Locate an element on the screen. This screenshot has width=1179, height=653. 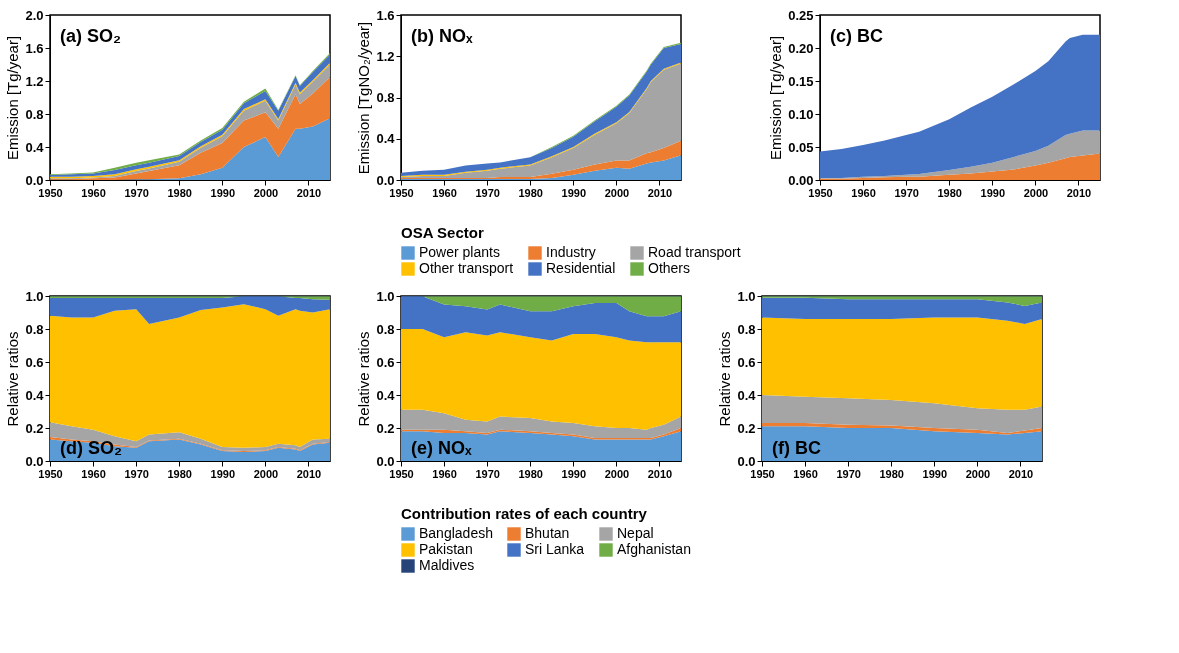
legend-label: Afghanistan is located at coordinates (654, 549).